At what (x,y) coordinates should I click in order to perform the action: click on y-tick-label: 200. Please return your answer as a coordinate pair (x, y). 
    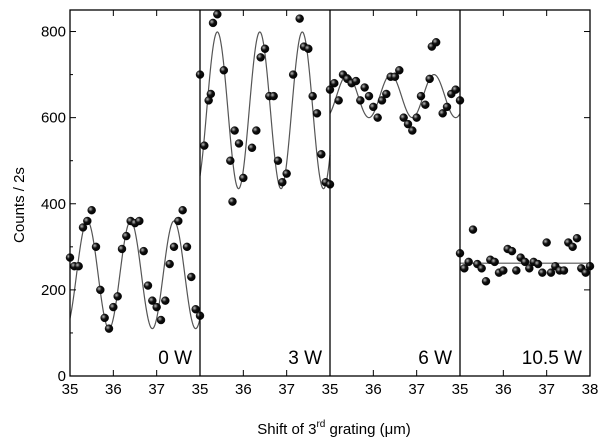
    Looking at the image, I should click on (53, 290).